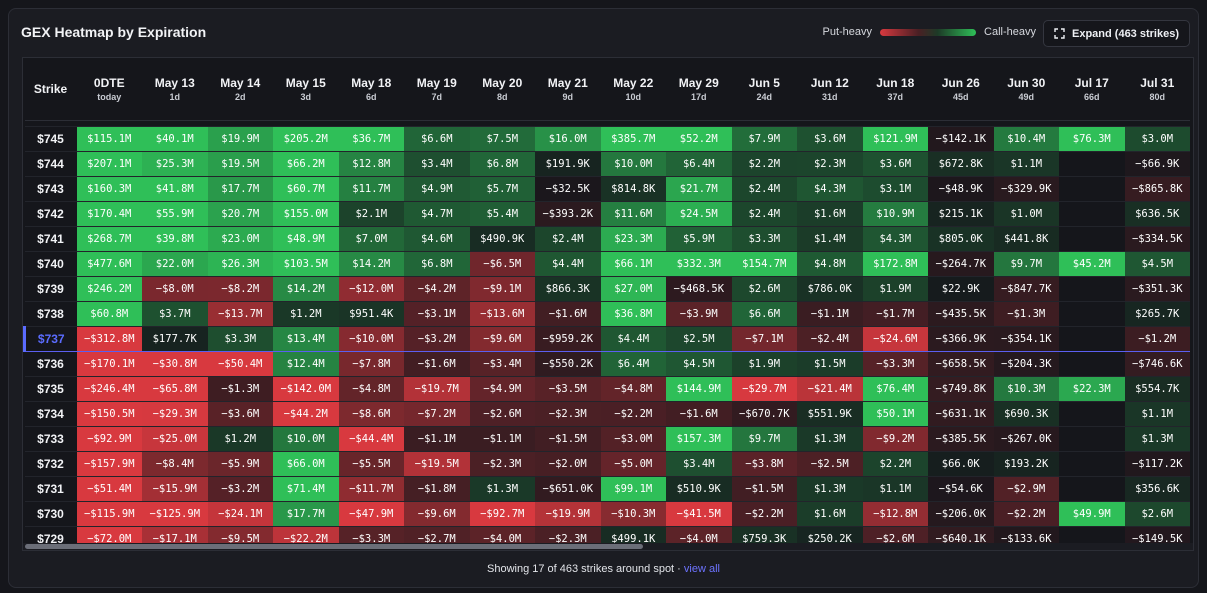  I want to click on gex-cell: $2.2M, so click(895, 464).